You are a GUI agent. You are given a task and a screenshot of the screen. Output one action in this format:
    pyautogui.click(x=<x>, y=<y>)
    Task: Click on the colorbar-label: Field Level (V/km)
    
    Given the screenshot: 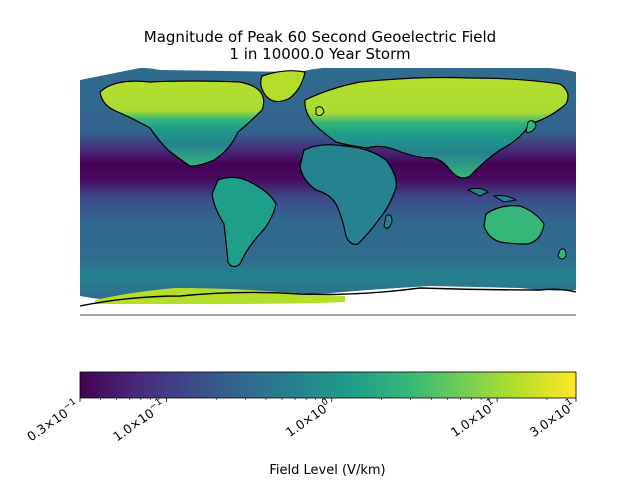 What is the action you would take?
    pyautogui.click(x=327, y=470)
    